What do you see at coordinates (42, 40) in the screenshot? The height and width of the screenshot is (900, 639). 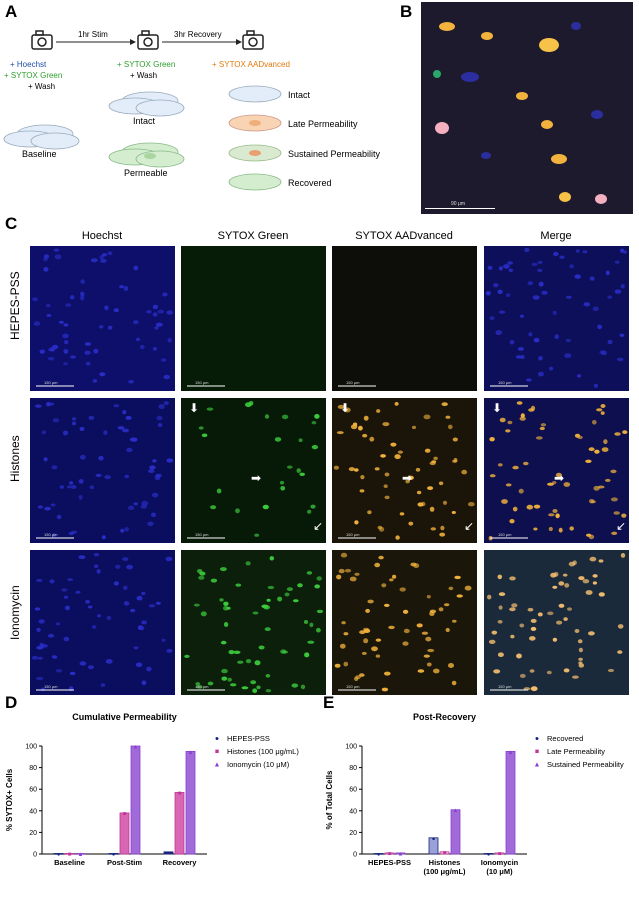 I see `camera-icon` at bounding box center [42, 40].